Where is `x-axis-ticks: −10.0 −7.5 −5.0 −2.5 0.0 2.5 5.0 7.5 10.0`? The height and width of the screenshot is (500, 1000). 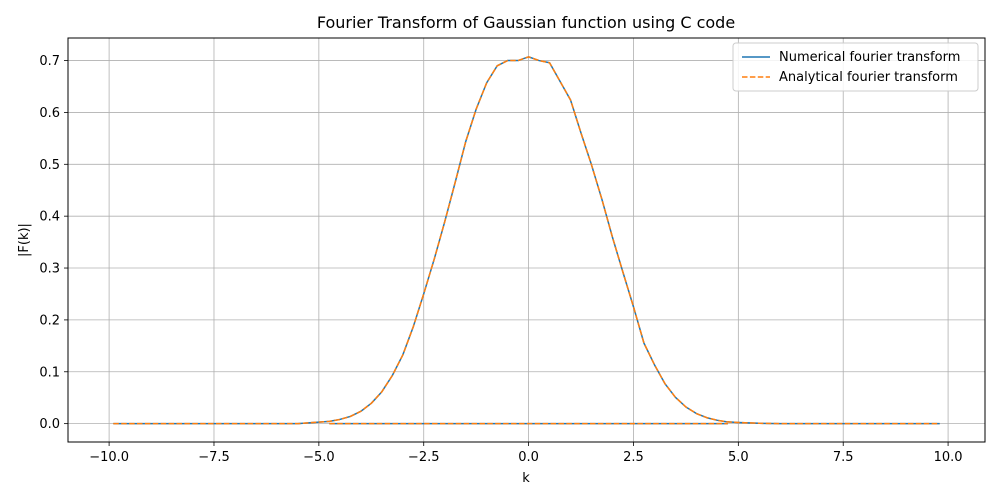 x-axis-ticks: −10.0 −7.5 −5.0 −2.5 0.0 2.5 5.0 7.5 10.0 is located at coordinates (526, 453).